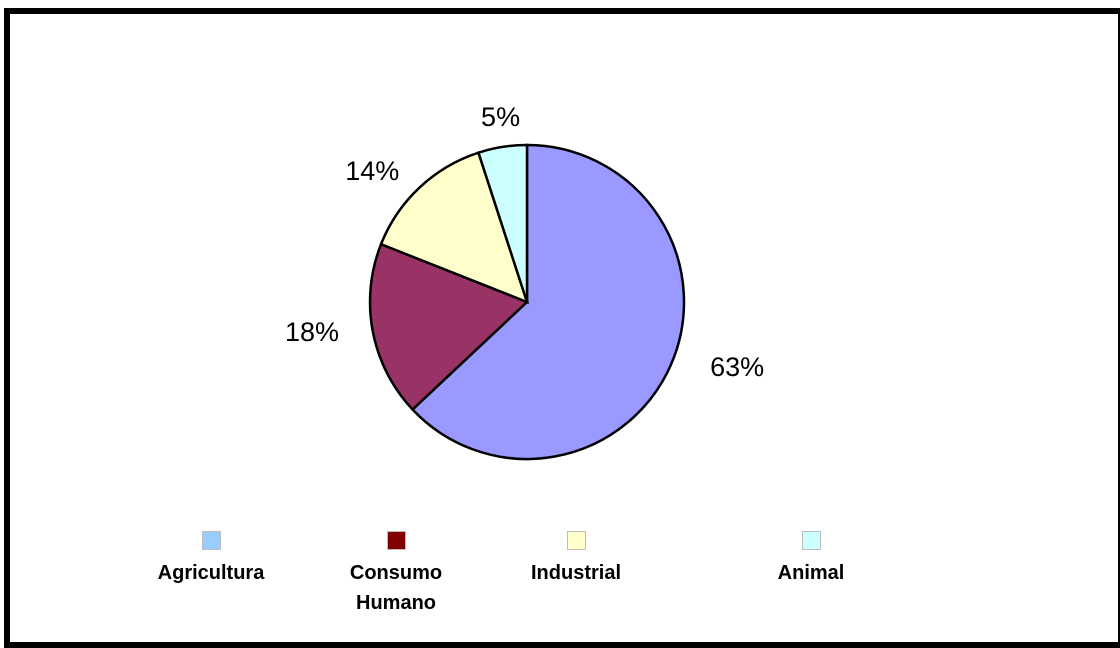  Describe the element at coordinates (211, 573) in the screenshot. I see `legend-label-agricultura: Agricultura` at that location.